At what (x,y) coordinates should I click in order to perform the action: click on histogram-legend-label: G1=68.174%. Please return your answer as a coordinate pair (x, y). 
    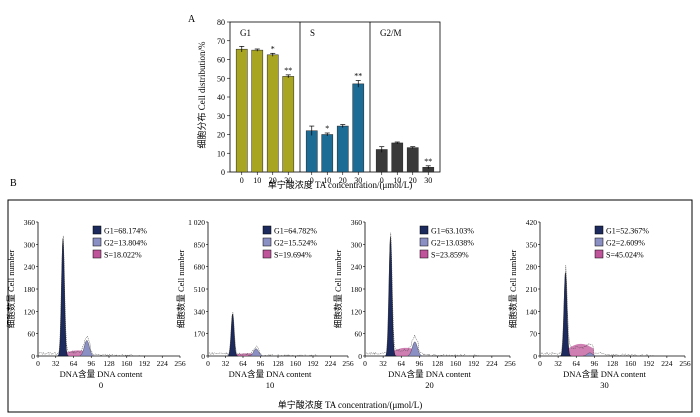
    Looking at the image, I should click on (125, 231).